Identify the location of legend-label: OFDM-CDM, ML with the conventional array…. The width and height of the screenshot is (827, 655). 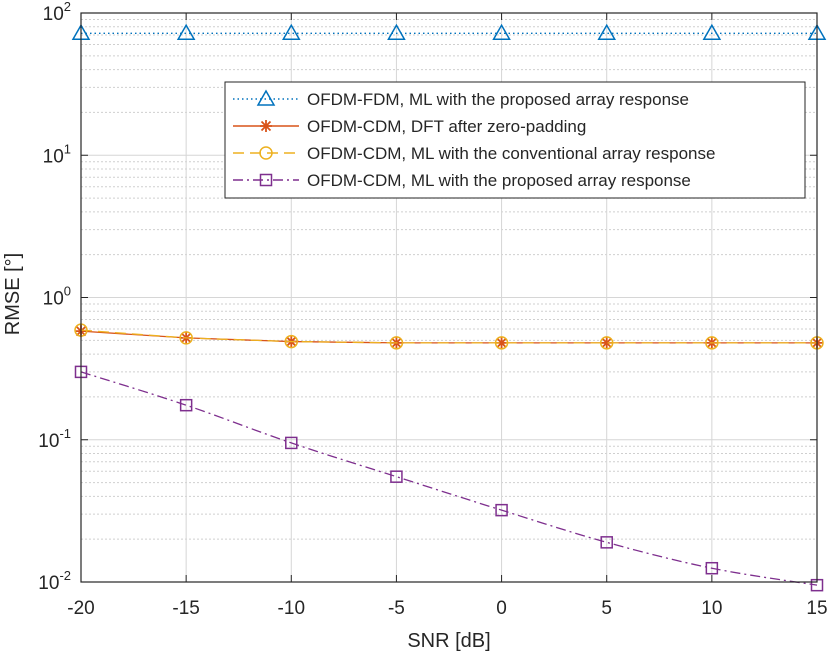
(511, 153).